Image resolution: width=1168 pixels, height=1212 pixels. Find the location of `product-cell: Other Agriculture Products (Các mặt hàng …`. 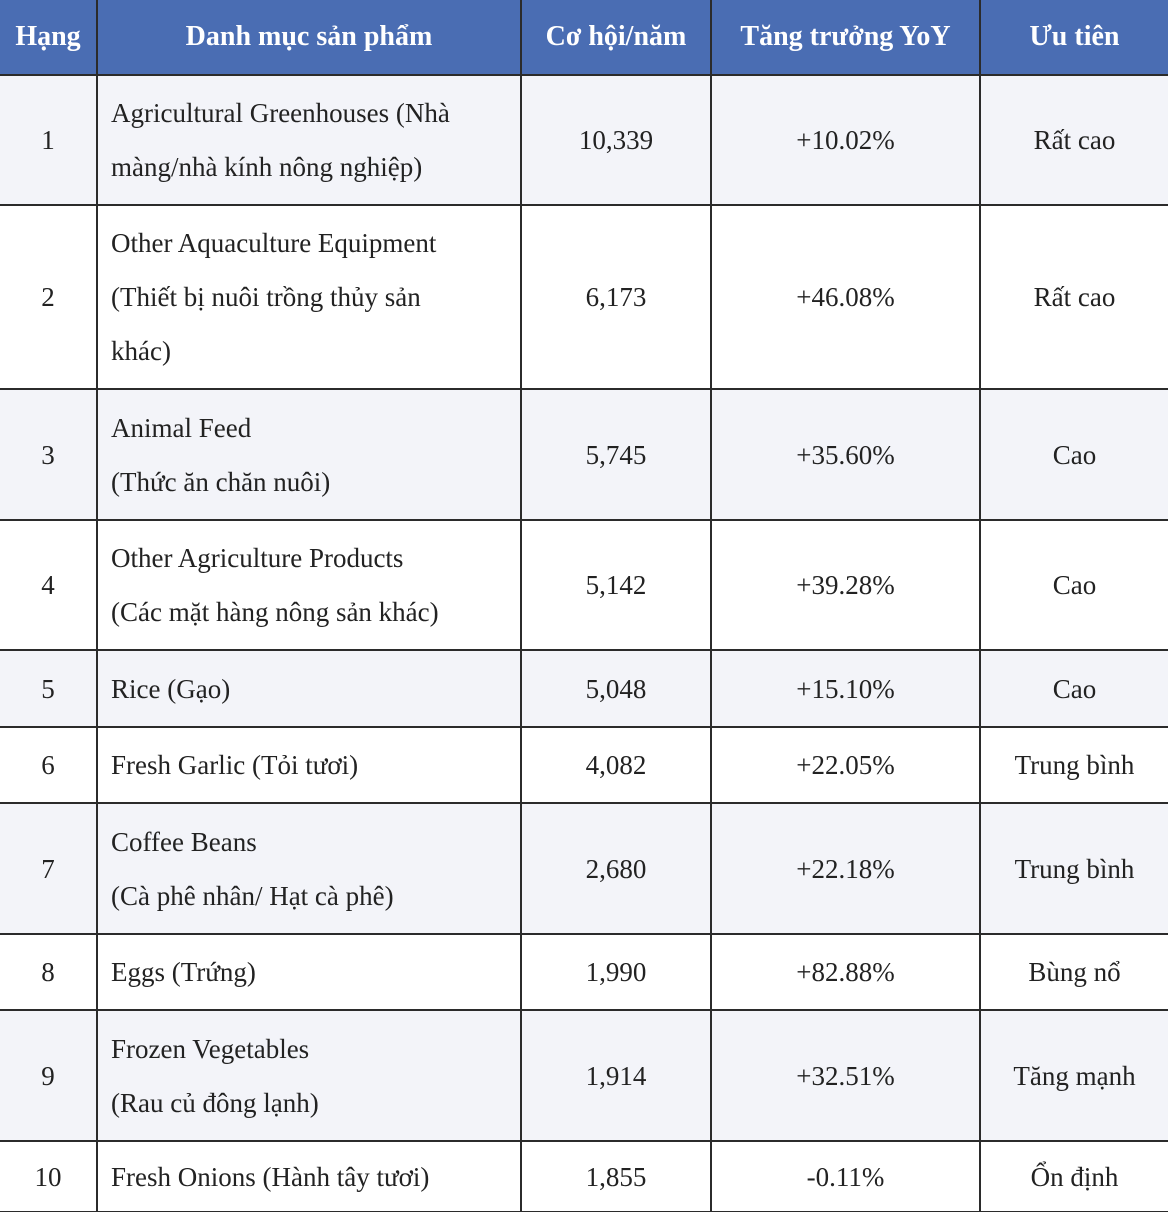

product-cell: Other Agriculture Products (Các mặt hàng … is located at coordinates (309, 585).